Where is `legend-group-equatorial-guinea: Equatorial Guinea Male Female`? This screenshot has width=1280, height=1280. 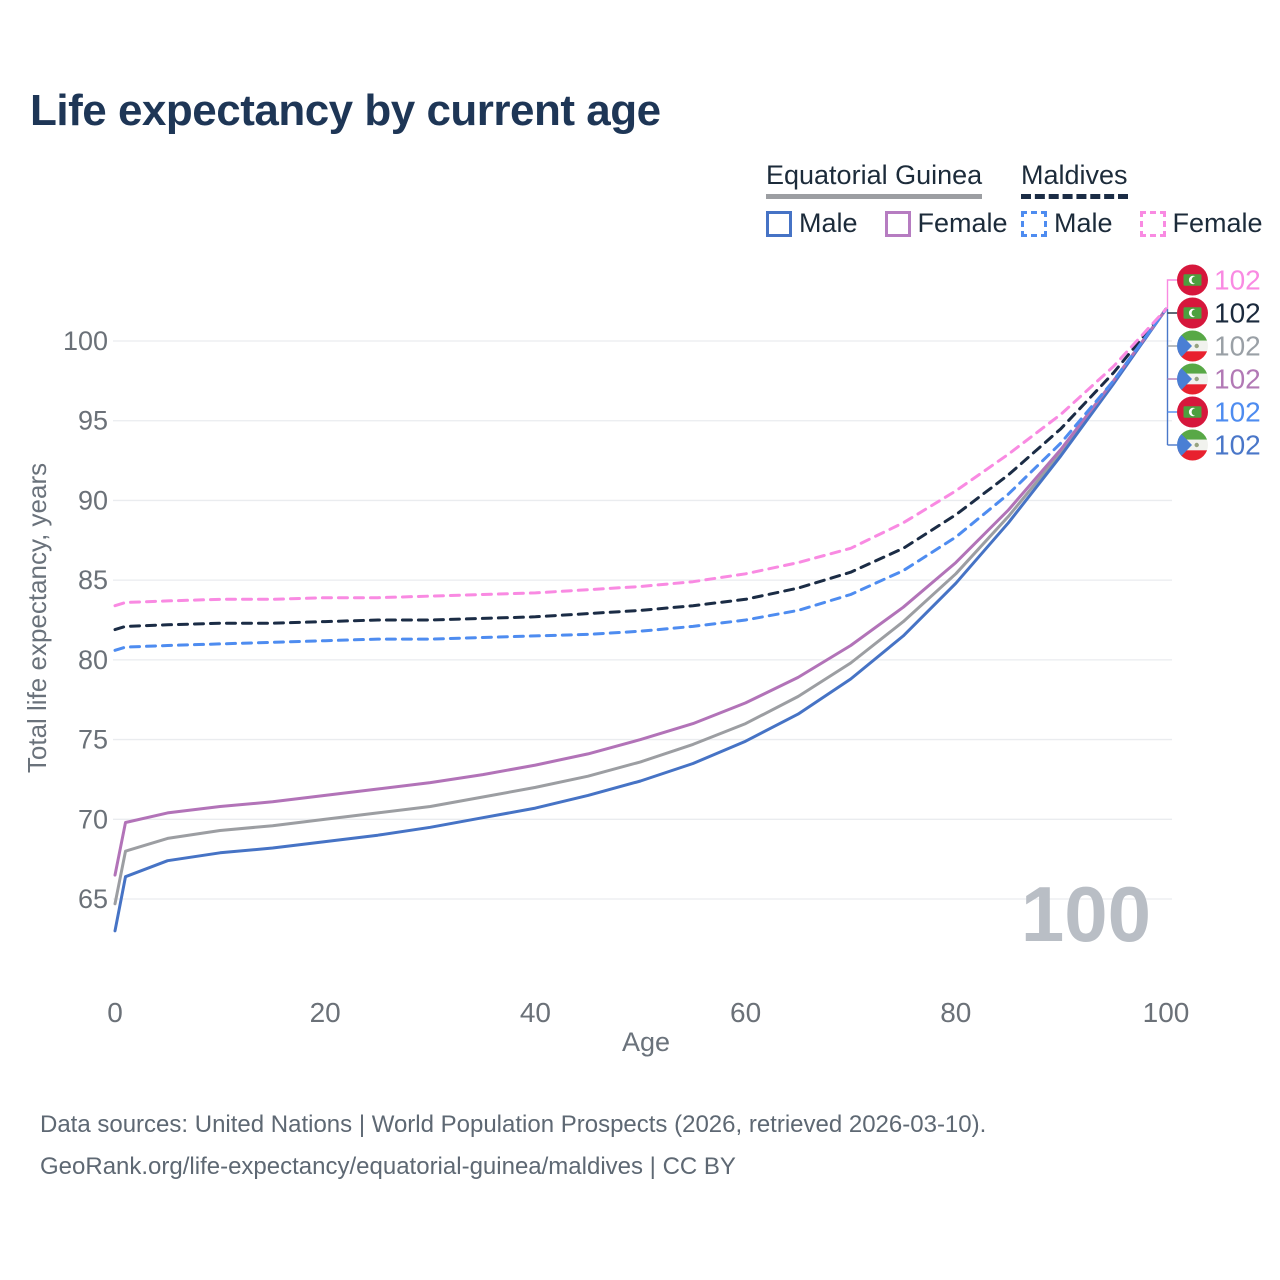 legend-group-equatorial-guinea: Equatorial Guinea Male Female is located at coordinates (887, 199).